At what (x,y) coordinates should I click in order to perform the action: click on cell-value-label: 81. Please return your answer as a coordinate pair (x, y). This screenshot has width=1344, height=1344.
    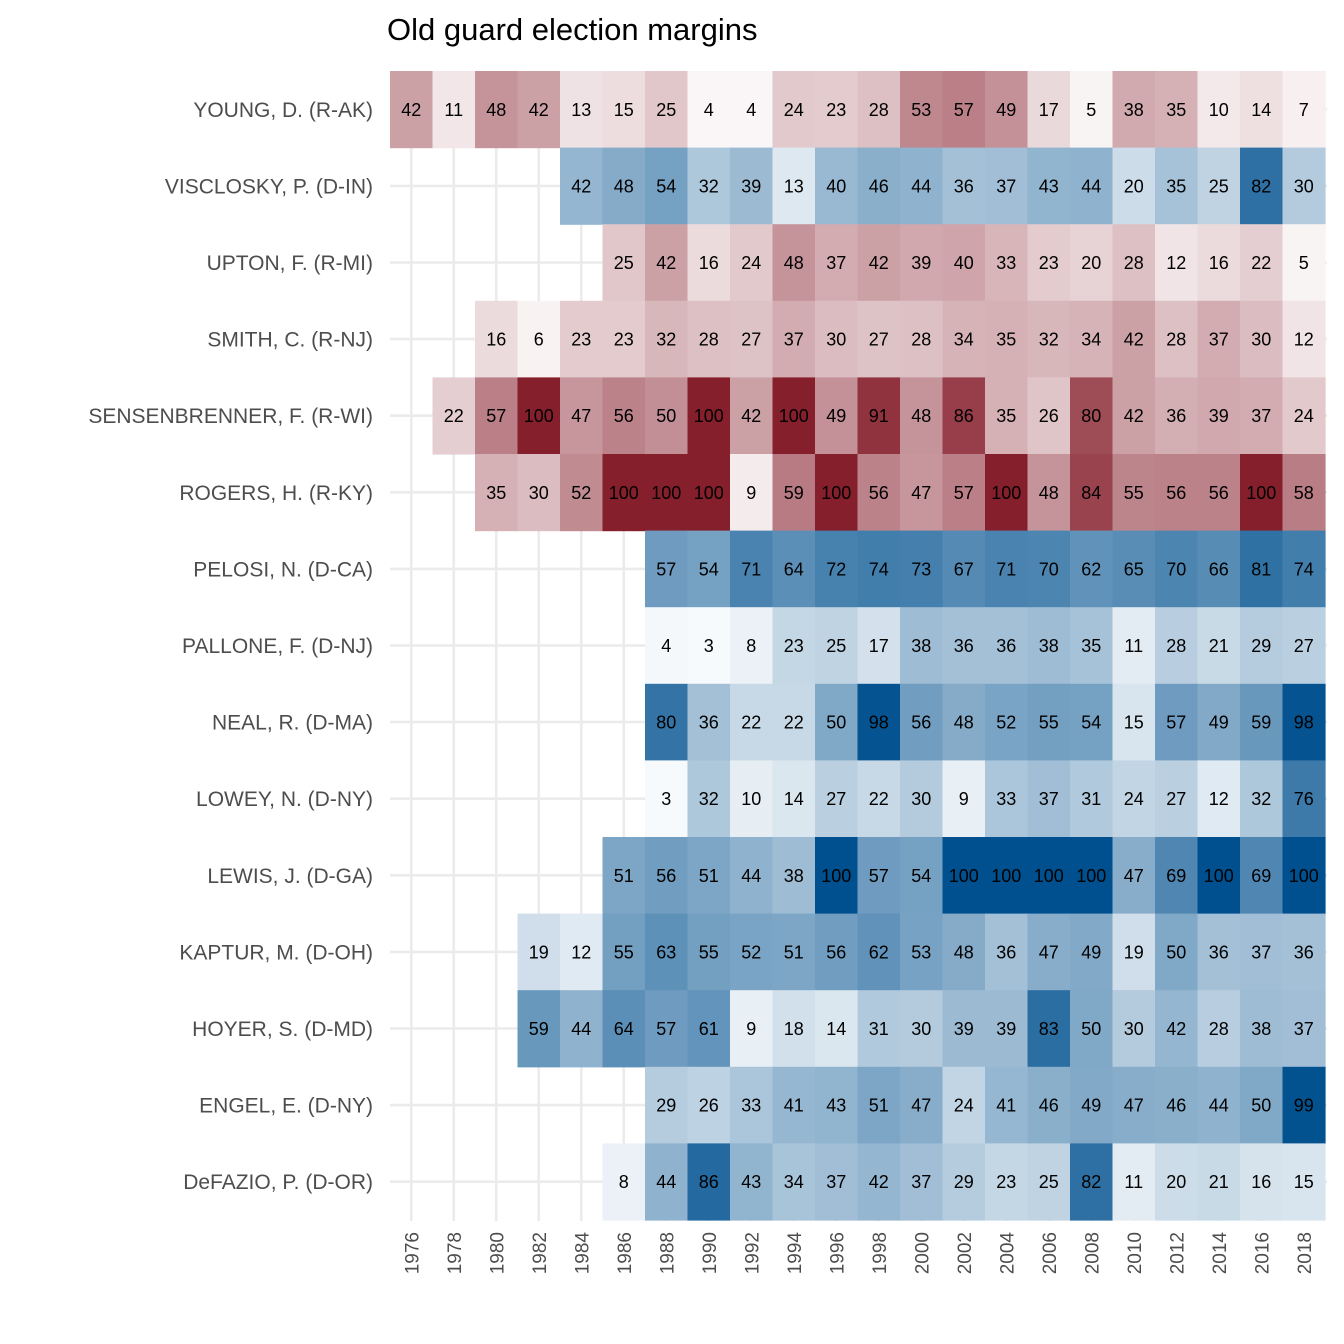
    Looking at the image, I should click on (1261, 569).